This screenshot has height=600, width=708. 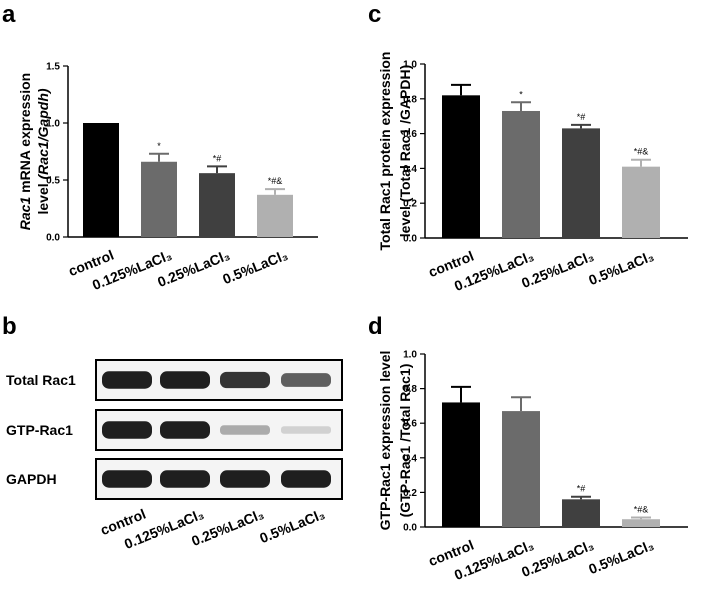 What do you see at coordinates (39, 430) in the screenshot?
I see `blot-row-label: GTP-Rac1` at bounding box center [39, 430].